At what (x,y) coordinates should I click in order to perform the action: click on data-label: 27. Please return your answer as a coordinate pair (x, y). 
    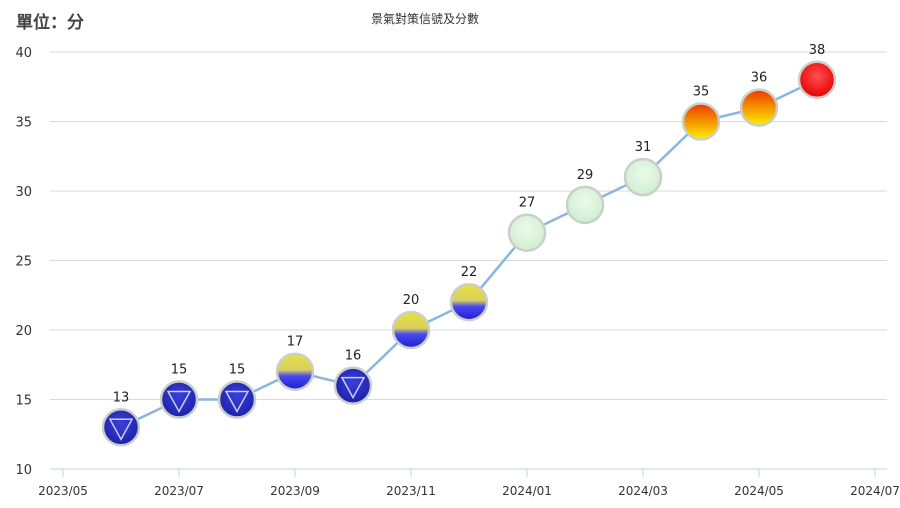
    Looking at the image, I should click on (527, 203).